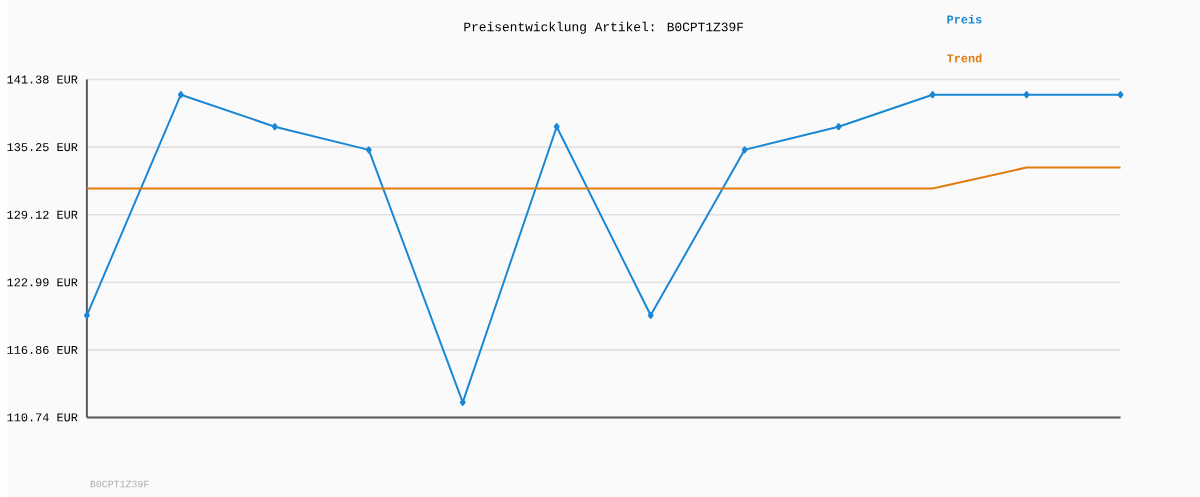  Describe the element at coordinates (42, 417) in the screenshot. I see `y-tick-label: 110.74 EUR` at that location.